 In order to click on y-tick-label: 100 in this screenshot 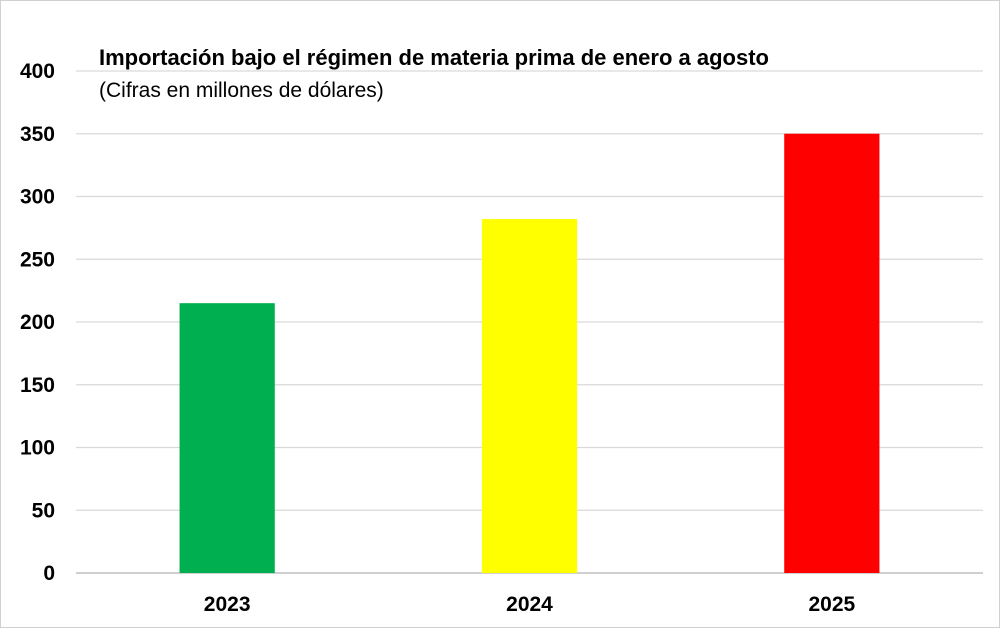, I will do `click(37, 448)`.